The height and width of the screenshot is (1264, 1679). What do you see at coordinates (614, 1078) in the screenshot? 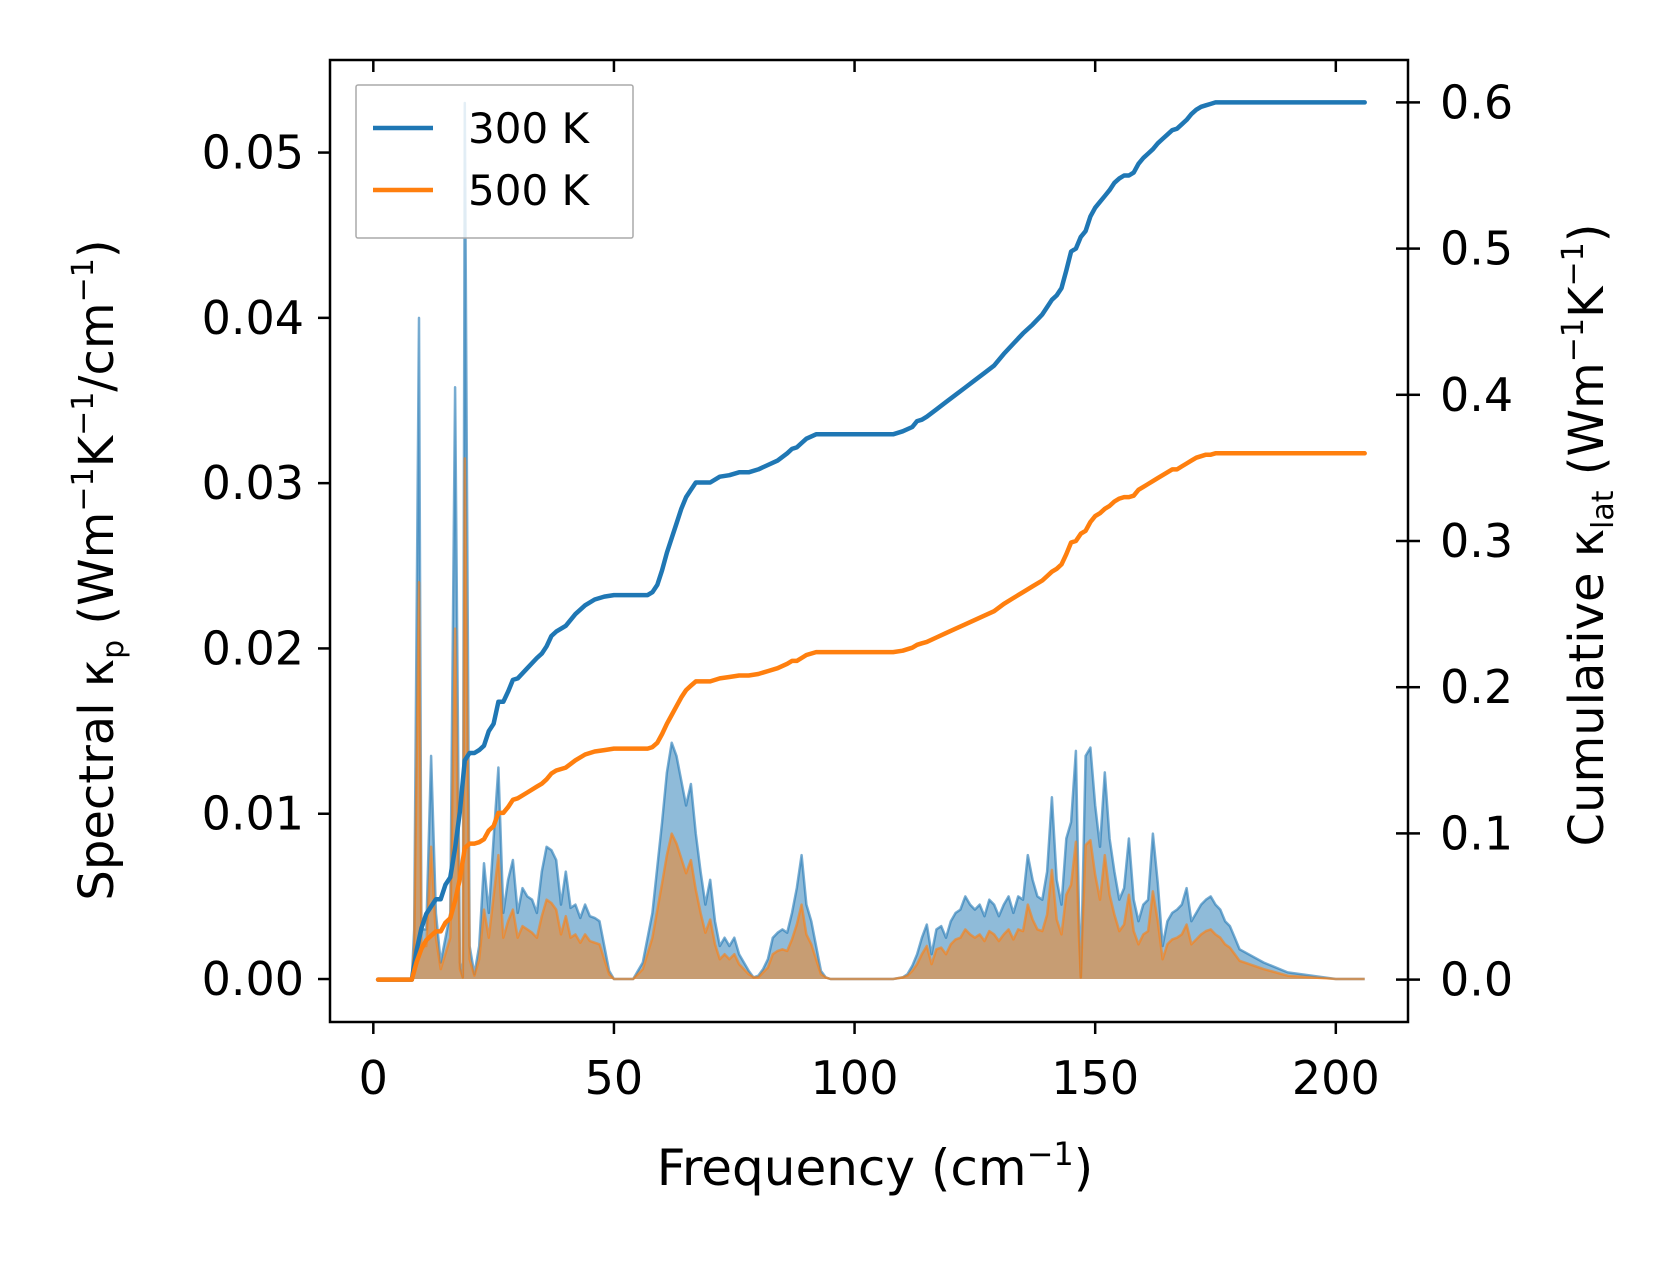
I see `x-tick-label: 50` at bounding box center [614, 1078].